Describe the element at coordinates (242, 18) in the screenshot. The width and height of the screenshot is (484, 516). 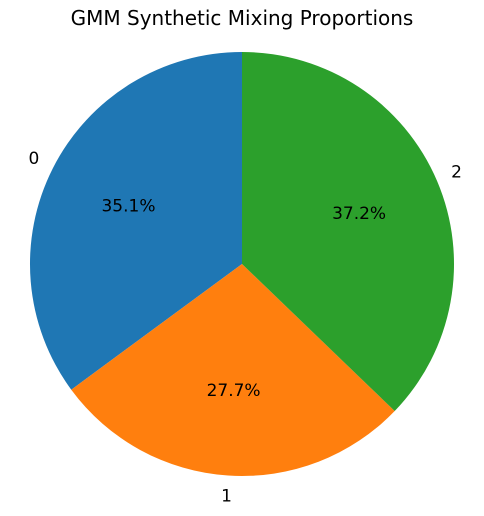
I see `chart-title: GMM Synthetic Mixing Proportions` at that location.